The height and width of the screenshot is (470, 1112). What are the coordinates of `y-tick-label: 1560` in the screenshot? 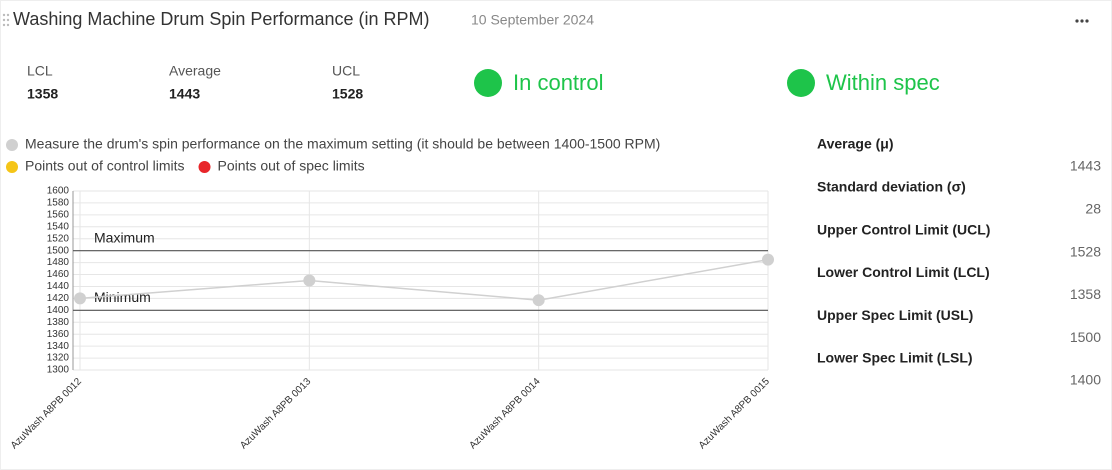 It's located at (58, 215).